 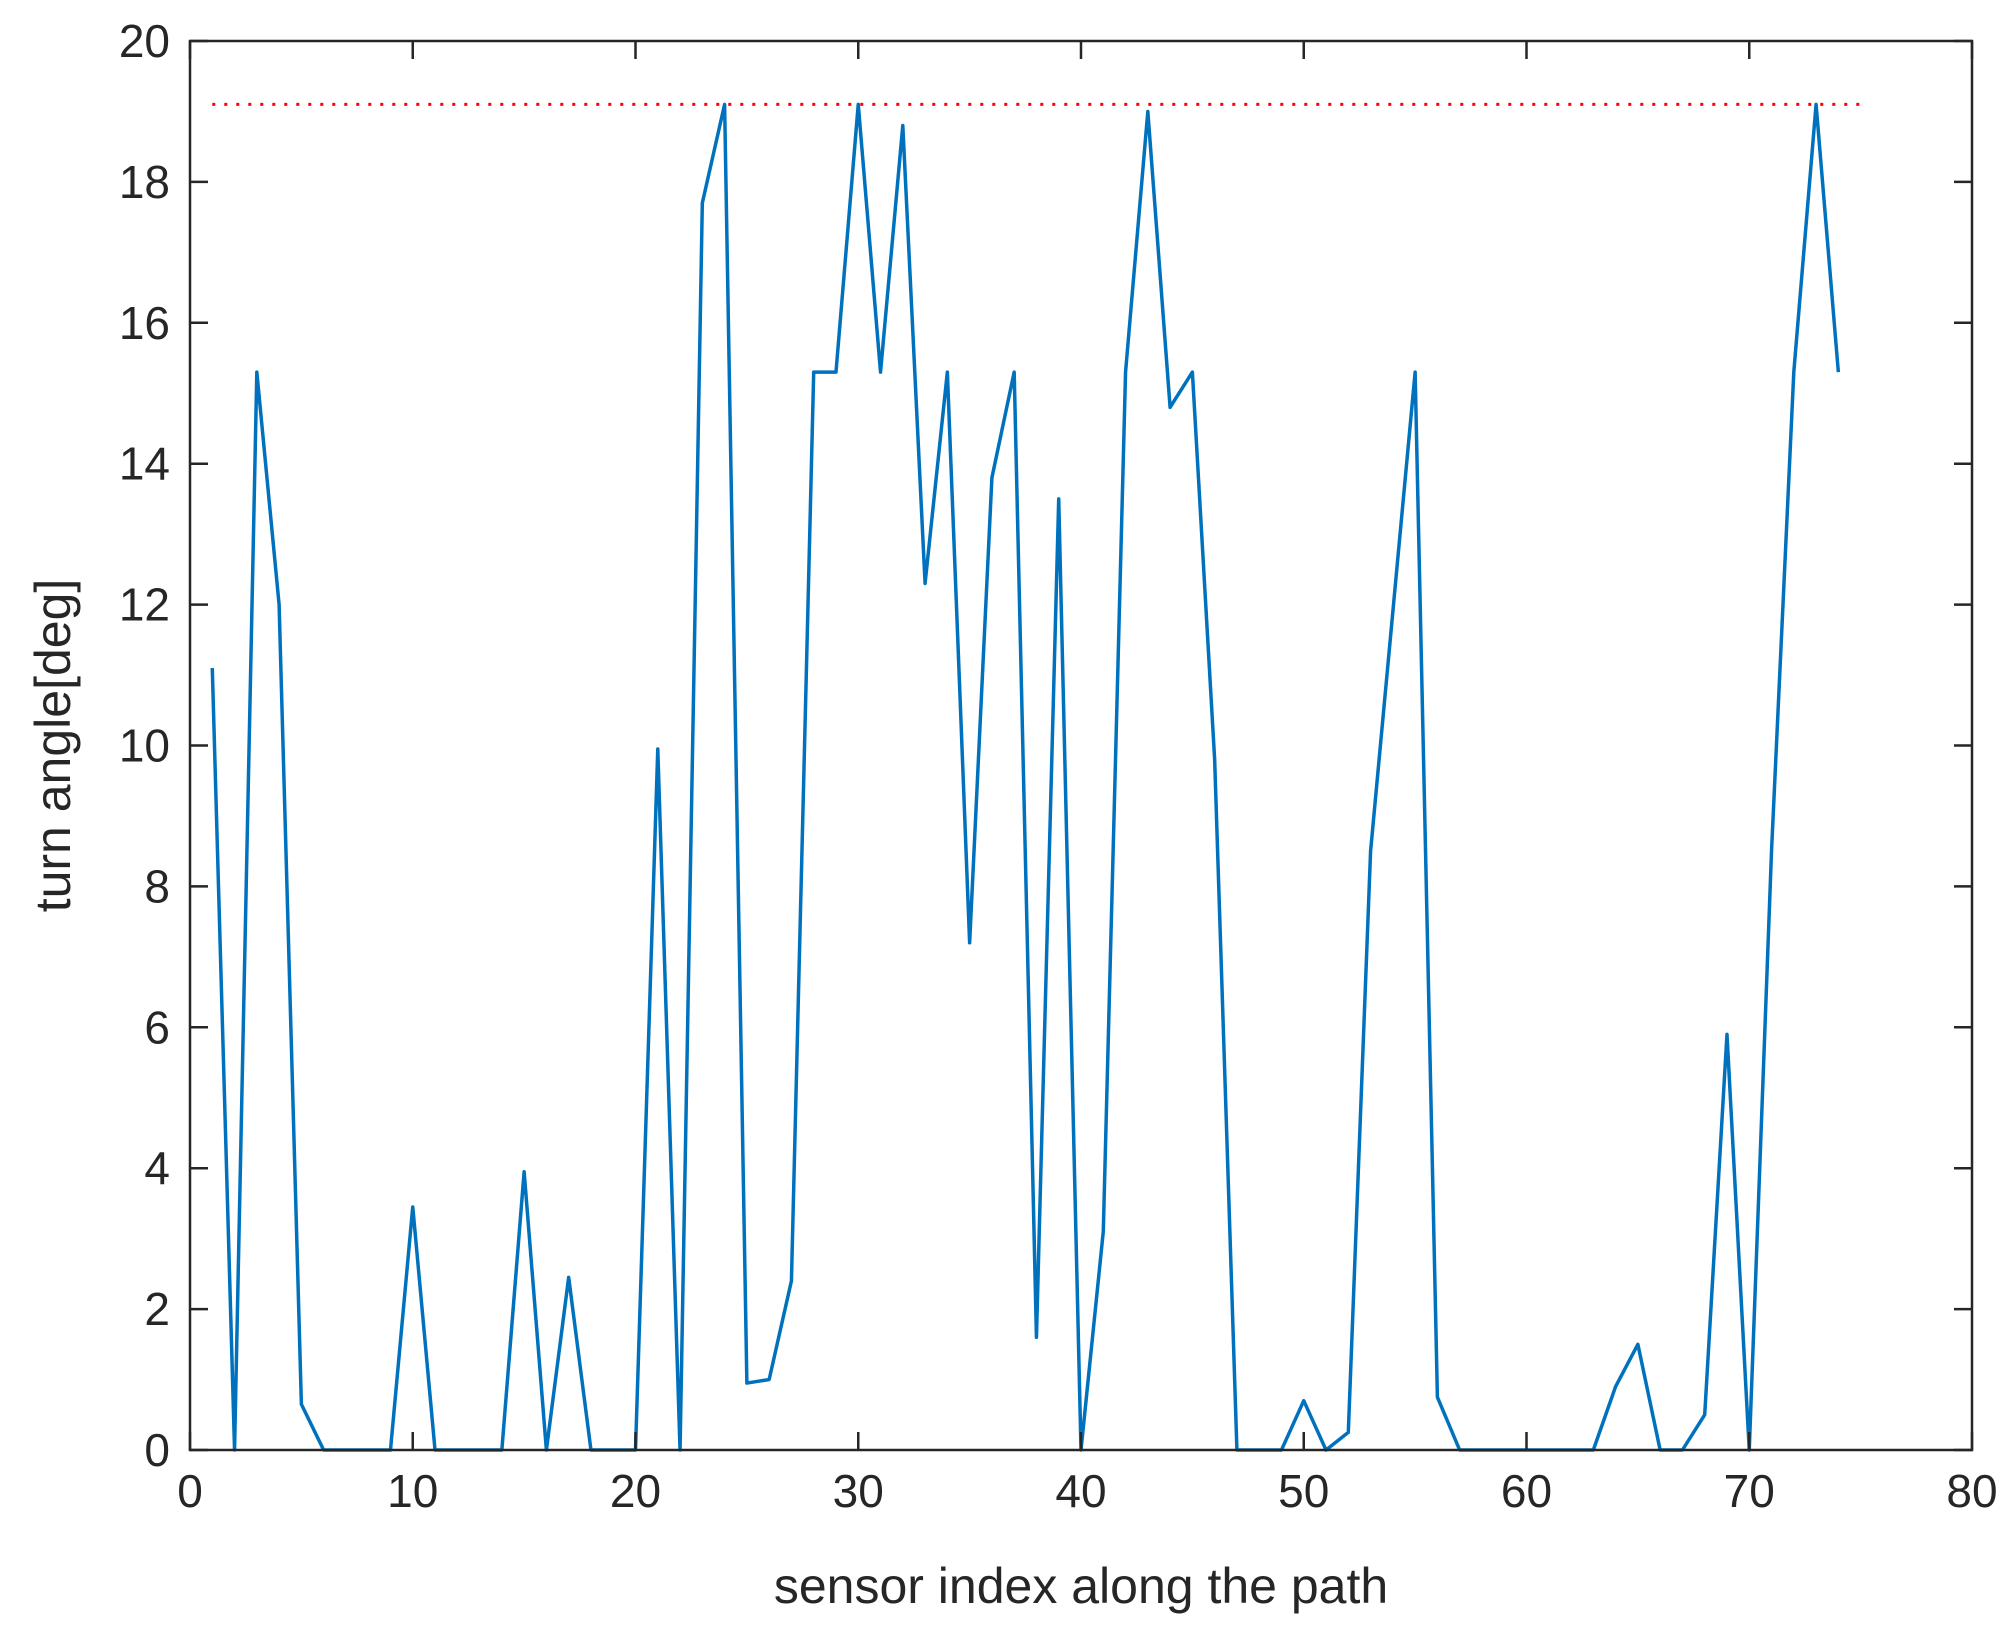 I want to click on x-tick-label: 40, so click(x=1080, y=1491).